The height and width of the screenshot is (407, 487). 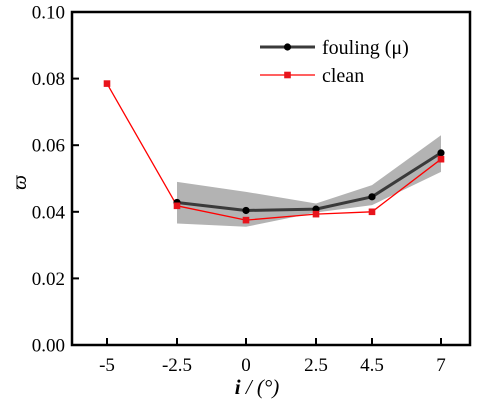 I want to click on y-tick-label: 0.08, so click(x=48, y=79).